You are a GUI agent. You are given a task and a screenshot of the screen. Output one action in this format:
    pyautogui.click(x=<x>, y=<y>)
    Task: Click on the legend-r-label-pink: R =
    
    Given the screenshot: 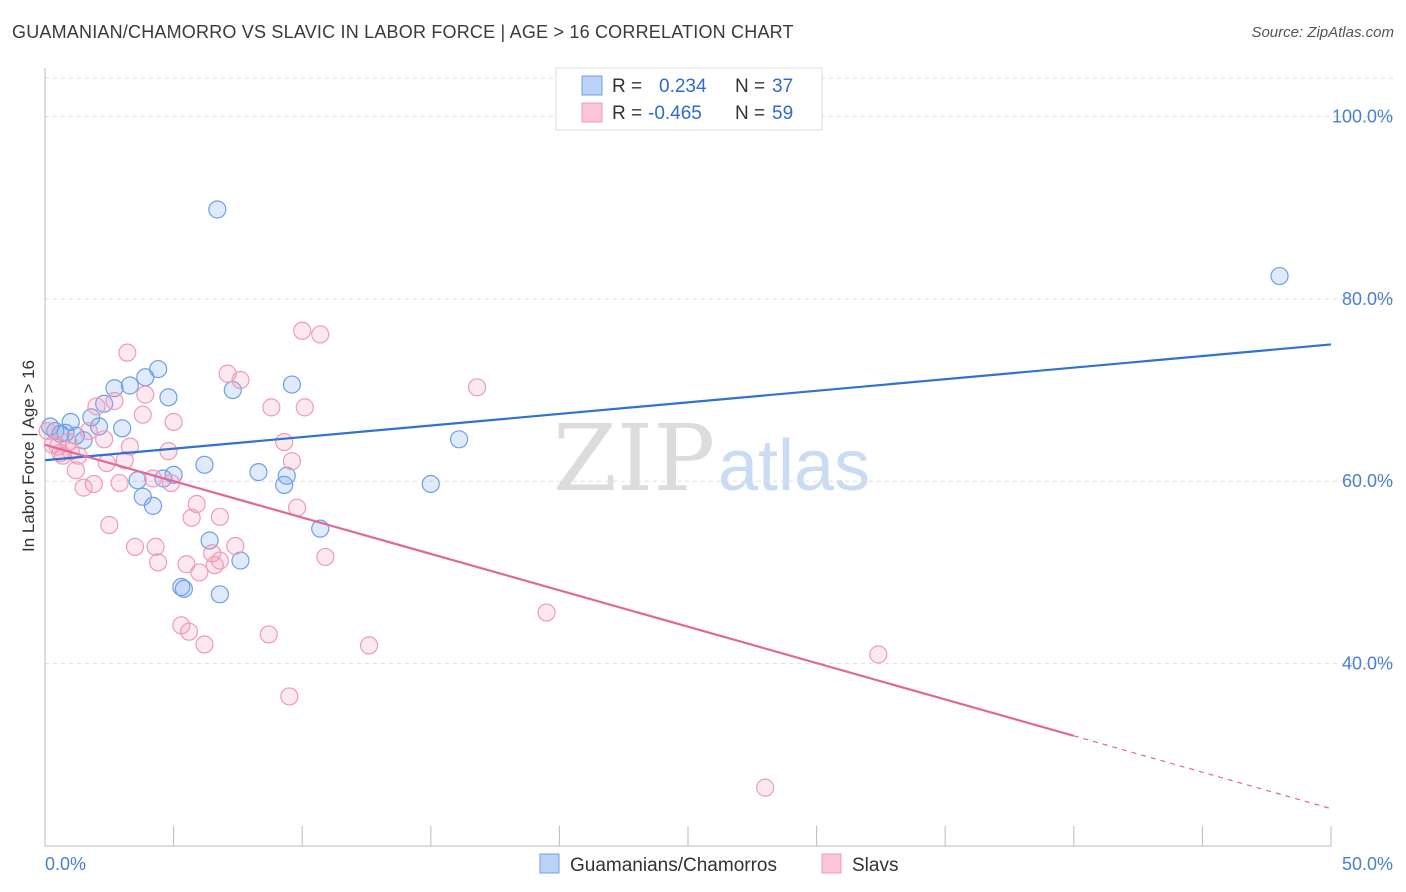 What is the action you would take?
    pyautogui.click(x=627, y=113)
    